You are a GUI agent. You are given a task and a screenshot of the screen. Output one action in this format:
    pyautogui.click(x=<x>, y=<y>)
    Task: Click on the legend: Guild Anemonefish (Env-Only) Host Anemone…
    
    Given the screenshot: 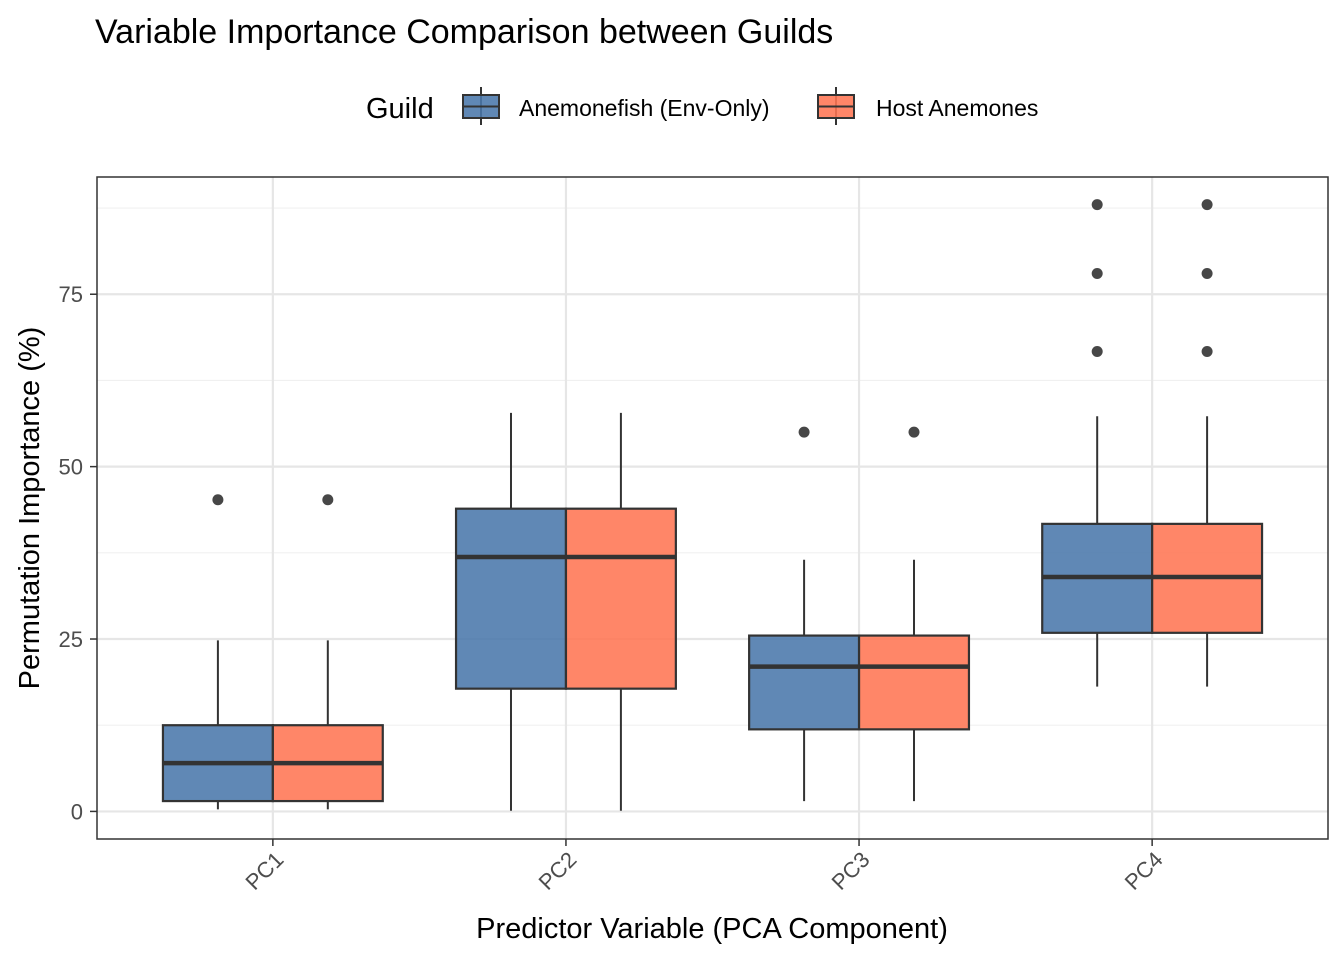 What is the action you would take?
    pyautogui.click(x=702, y=106)
    